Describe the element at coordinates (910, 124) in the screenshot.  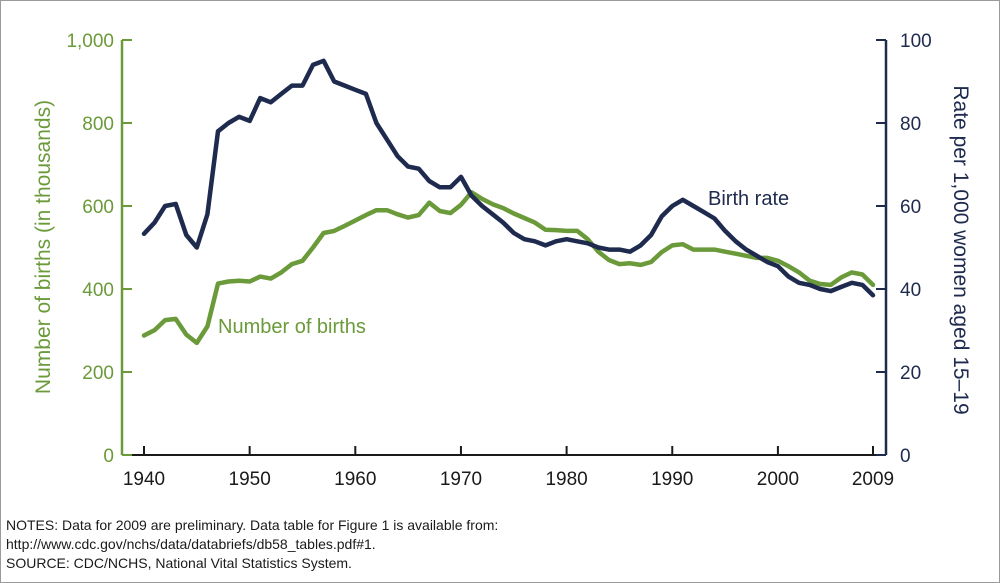
I see `right-tick-label: 80` at that location.